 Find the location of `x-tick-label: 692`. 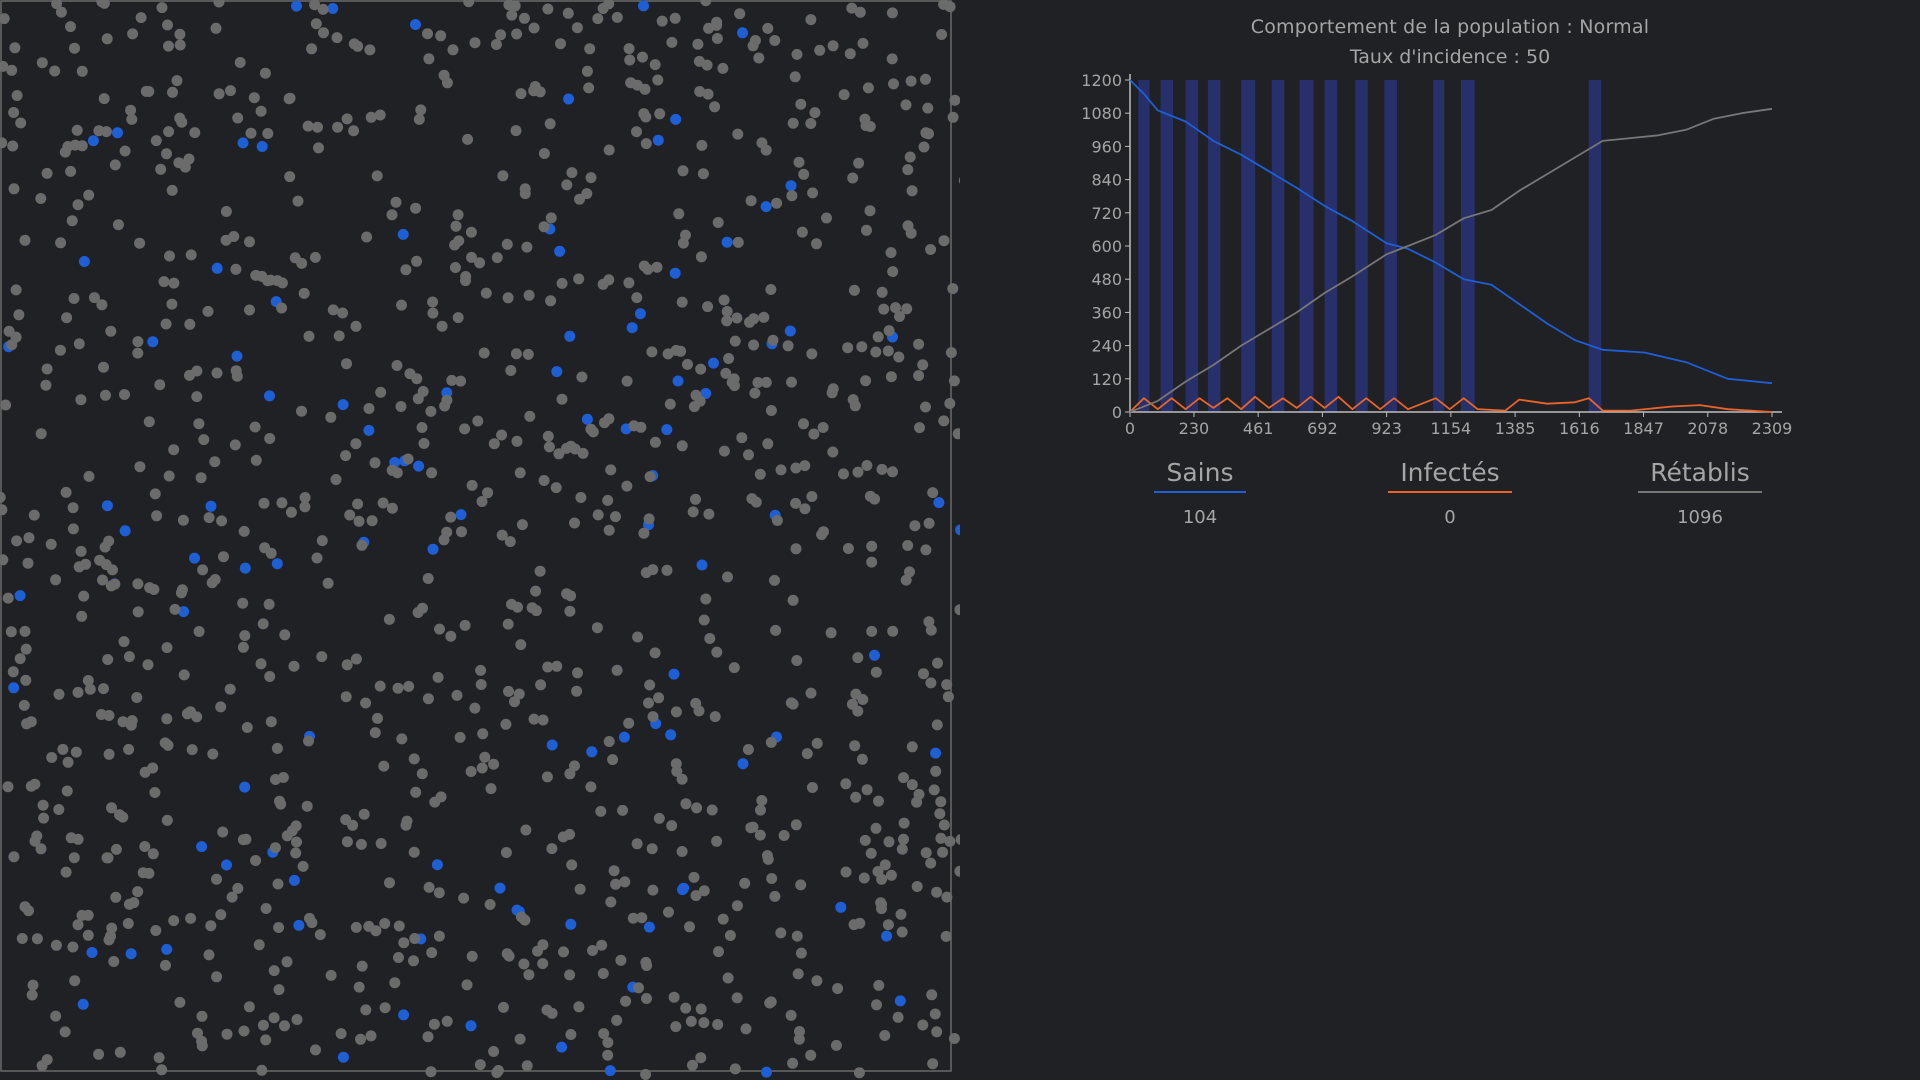

x-tick-label: 692 is located at coordinates (1322, 428).